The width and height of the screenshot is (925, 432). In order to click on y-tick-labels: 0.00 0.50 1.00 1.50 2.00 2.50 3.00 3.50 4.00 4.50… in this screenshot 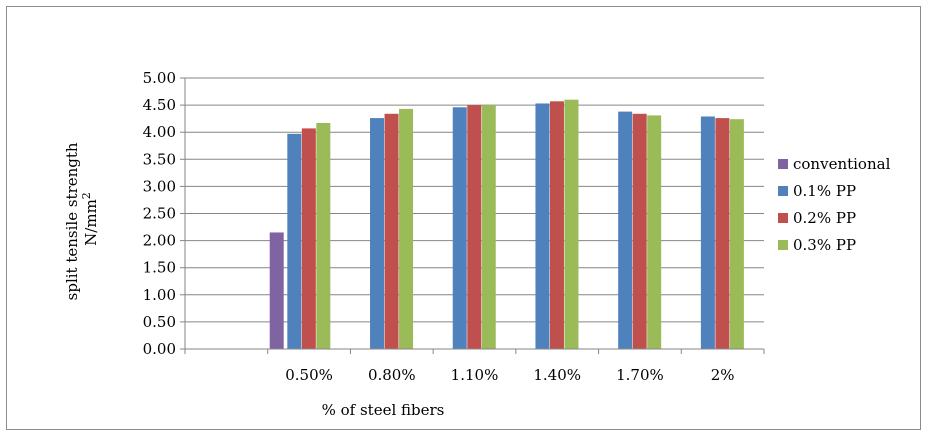, I will do `click(159, 213)`.